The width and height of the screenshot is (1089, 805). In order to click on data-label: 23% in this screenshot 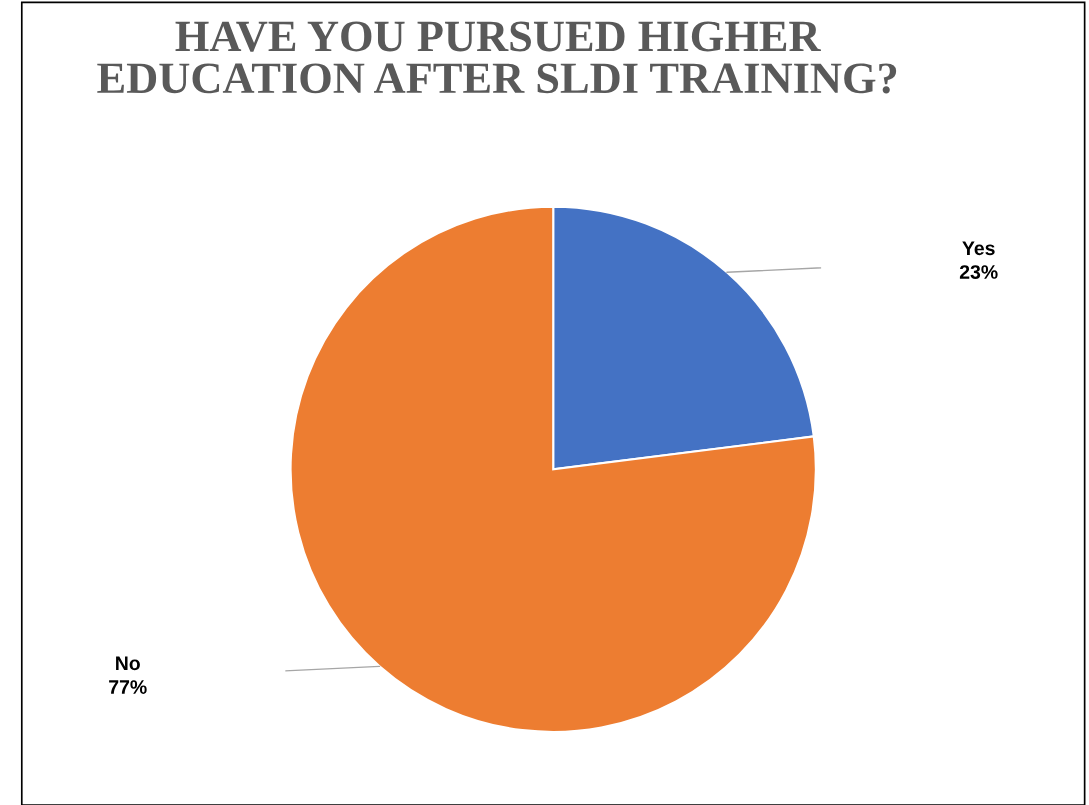, I will do `click(978, 272)`.